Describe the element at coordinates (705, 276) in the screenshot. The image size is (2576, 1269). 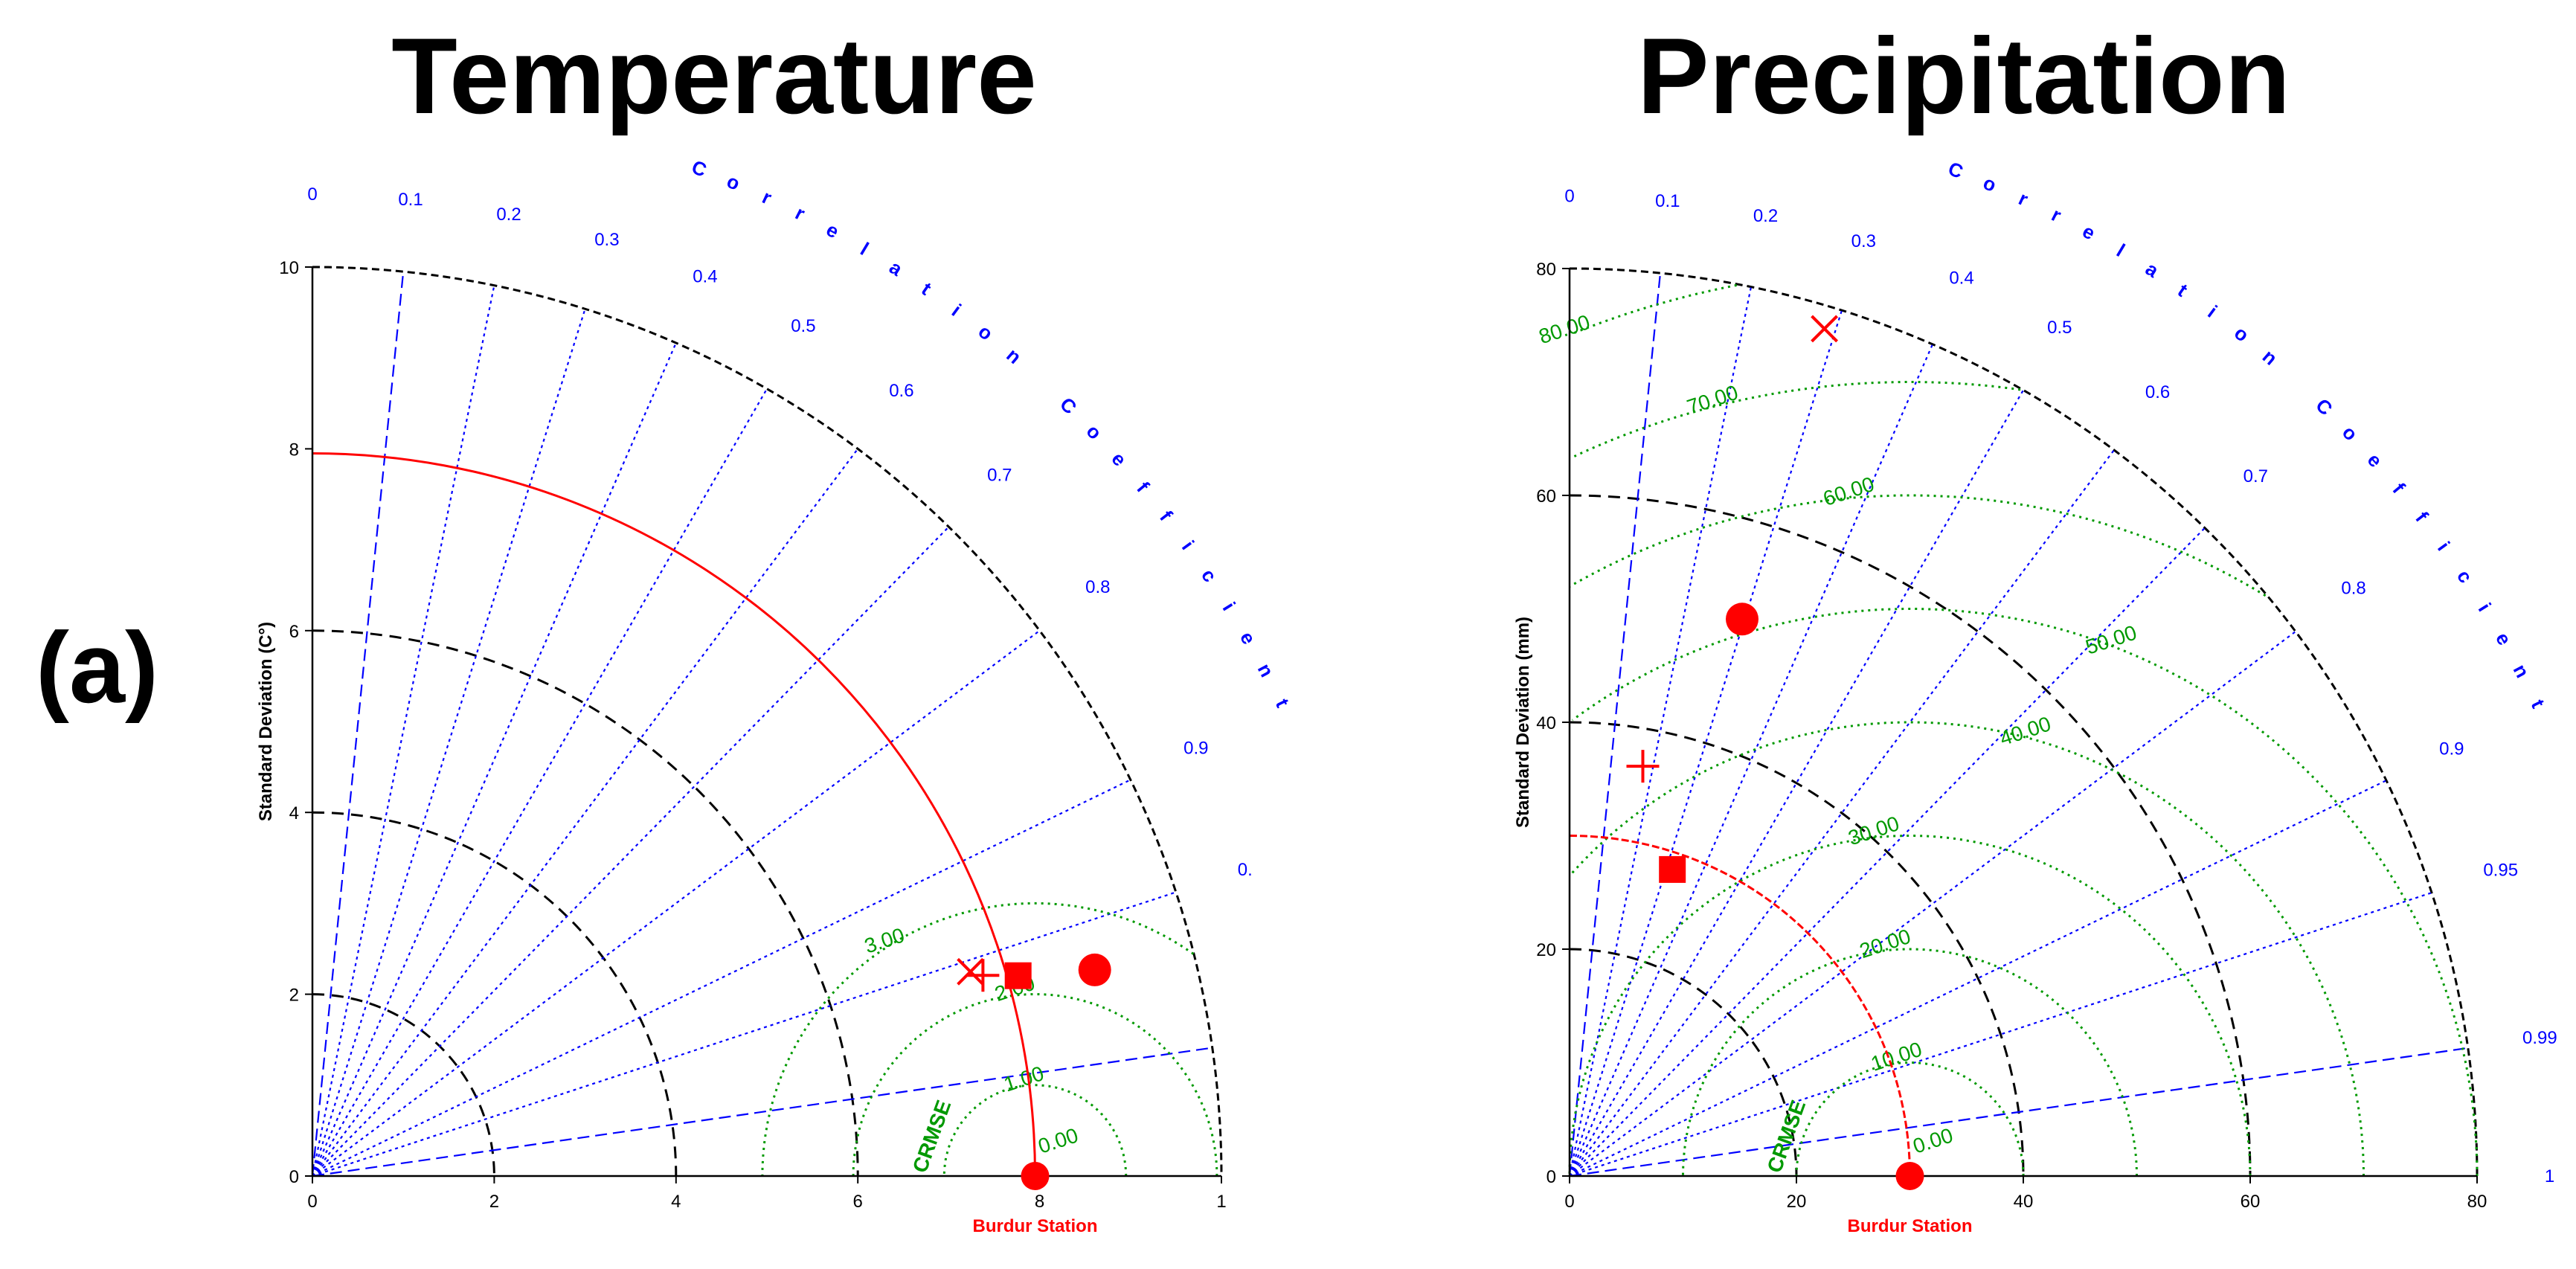
I see `correlation-tick-label: 0.4` at that location.